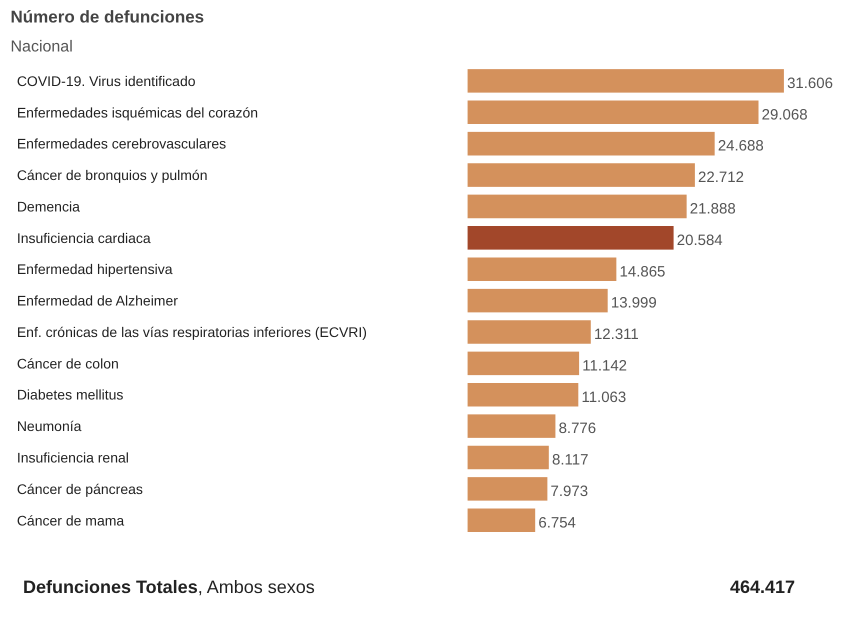  I want to click on y-tick-label: Enfermedad hipertensiva, so click(94, 269).